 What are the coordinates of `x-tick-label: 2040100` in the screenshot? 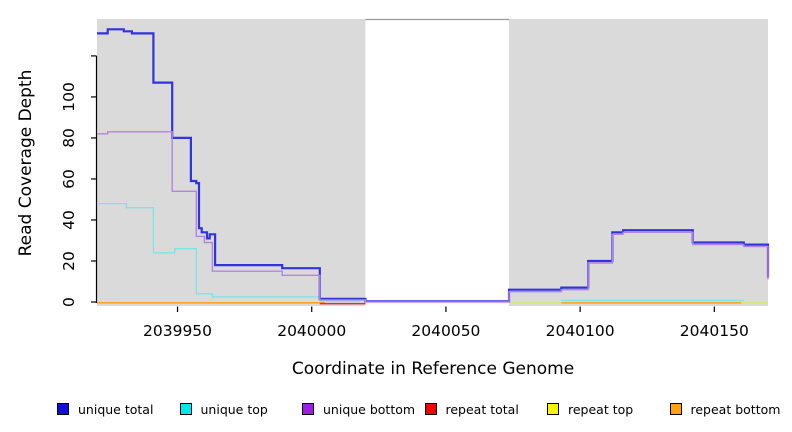 It's located at (580, 331).